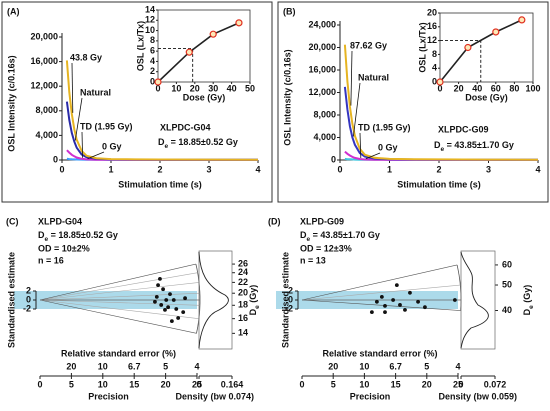 The width and height of the screenshot is (550, 411). Describe the element at coordinates (434, 81) in the screenshot. I see `inset-y-tick-label: 0` at that location.